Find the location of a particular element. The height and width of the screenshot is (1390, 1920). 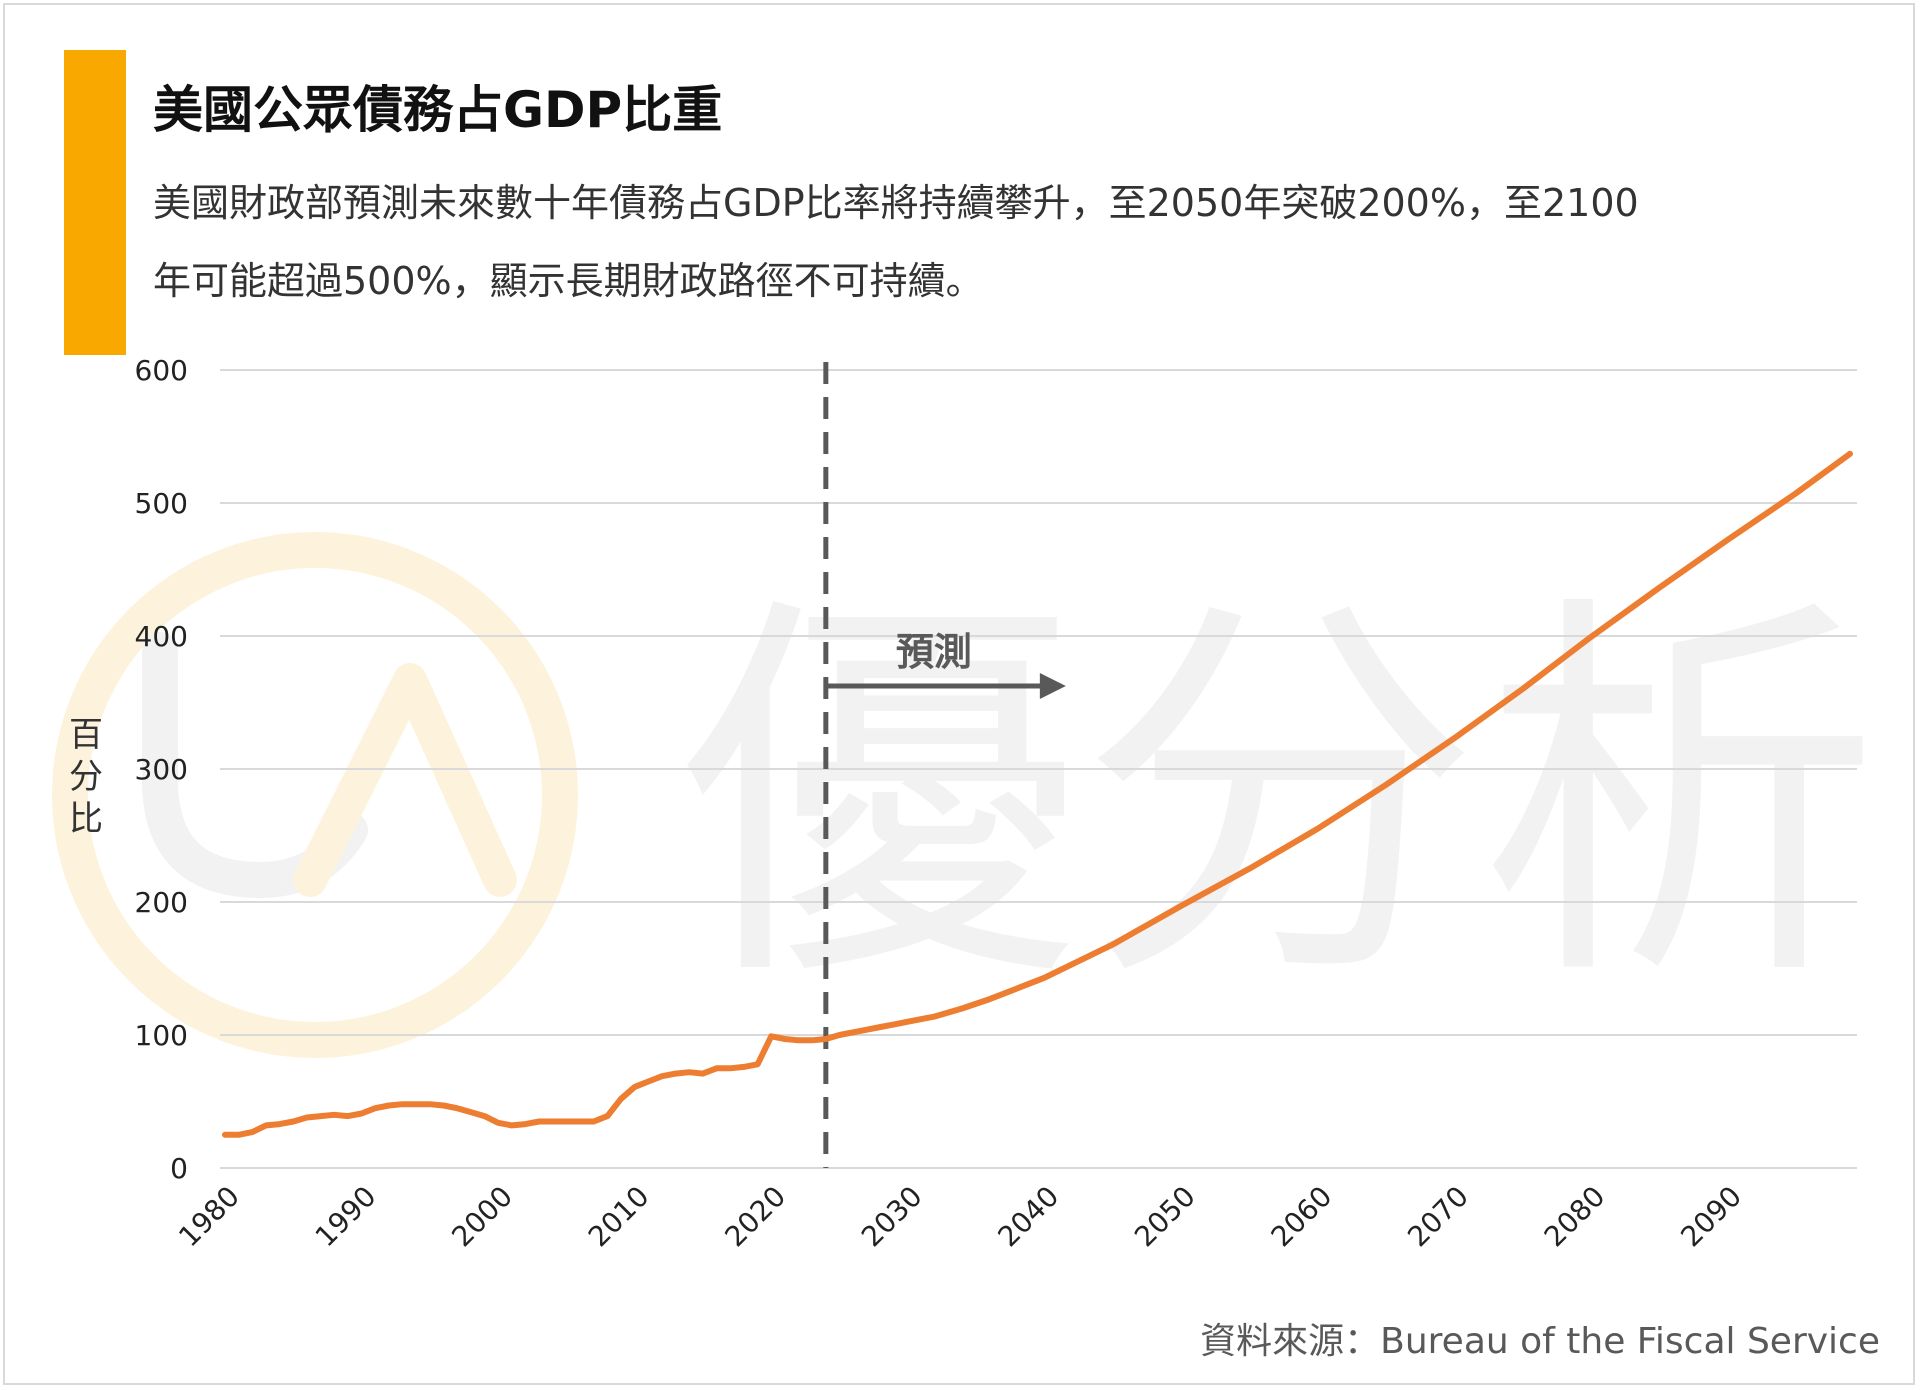

x-tick-label-2000: 2000 is located at coordinates (482, 1217).